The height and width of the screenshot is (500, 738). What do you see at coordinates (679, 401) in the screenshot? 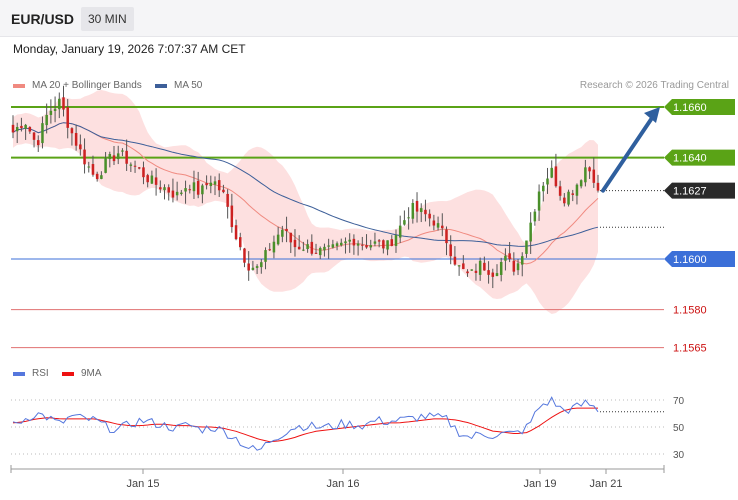
I see `rsi-tick-70: 70` at bounding box center [679, 401].